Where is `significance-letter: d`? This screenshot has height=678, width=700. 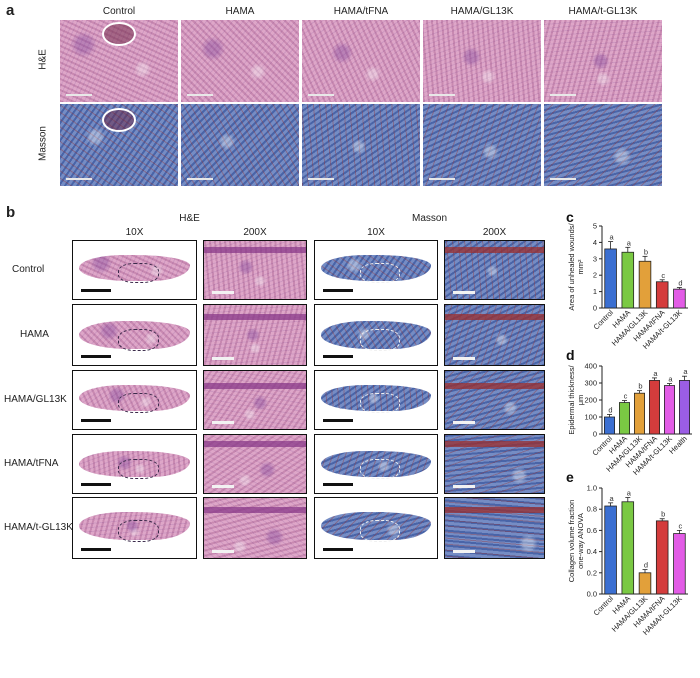
significance-letter: d is located at coordinates (646, 565).